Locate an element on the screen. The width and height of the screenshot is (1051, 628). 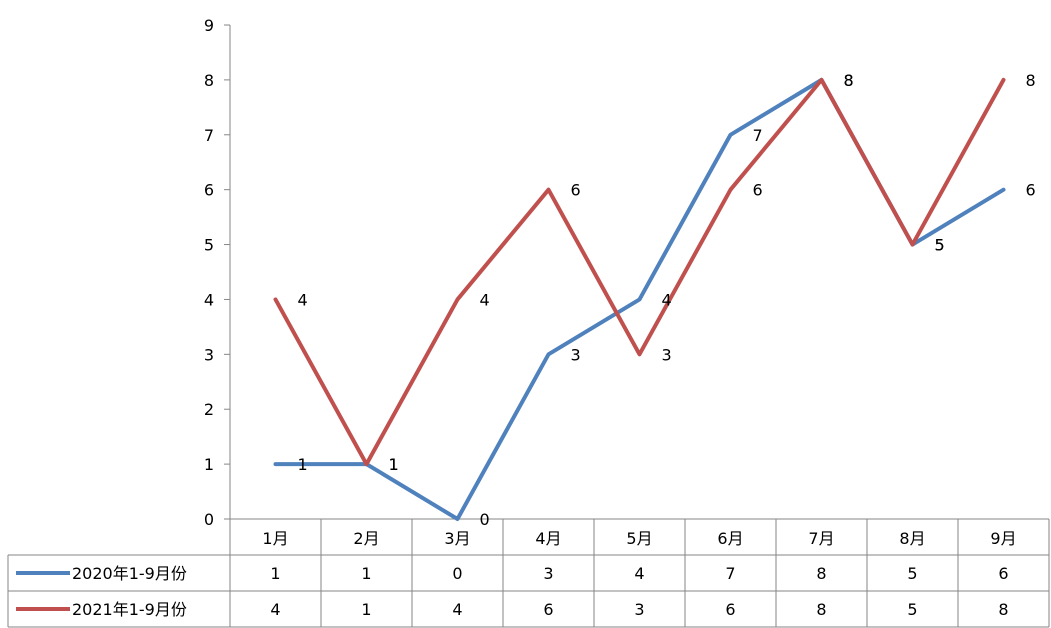
y-tick-label: 9 is located at coordinates (209, 25).